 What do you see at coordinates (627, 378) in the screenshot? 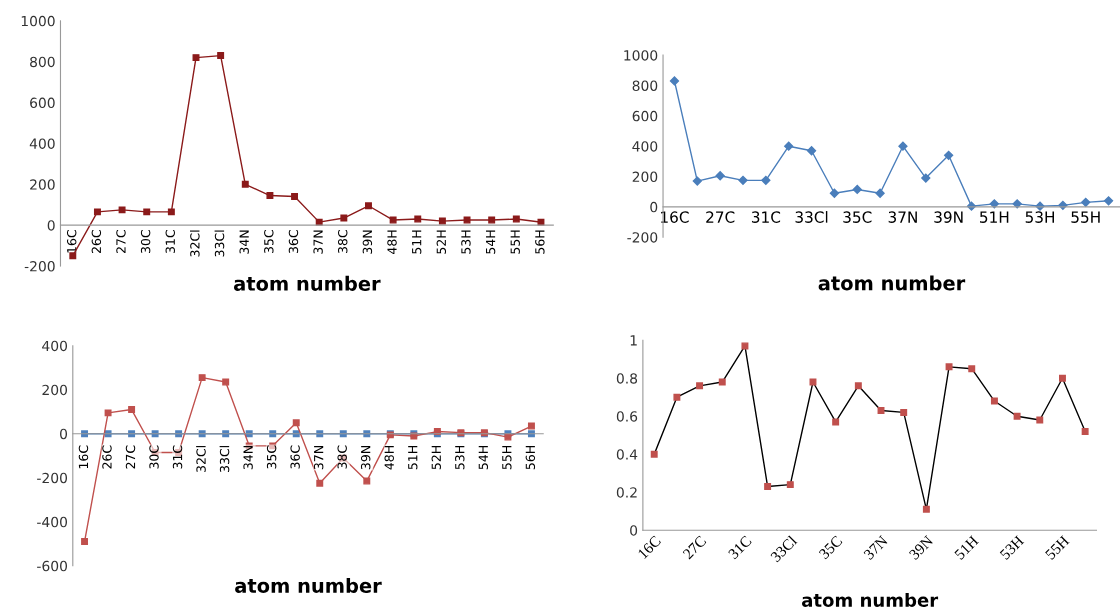
I see `y-tick-label: 0.8` at bounding box center [627, 378].